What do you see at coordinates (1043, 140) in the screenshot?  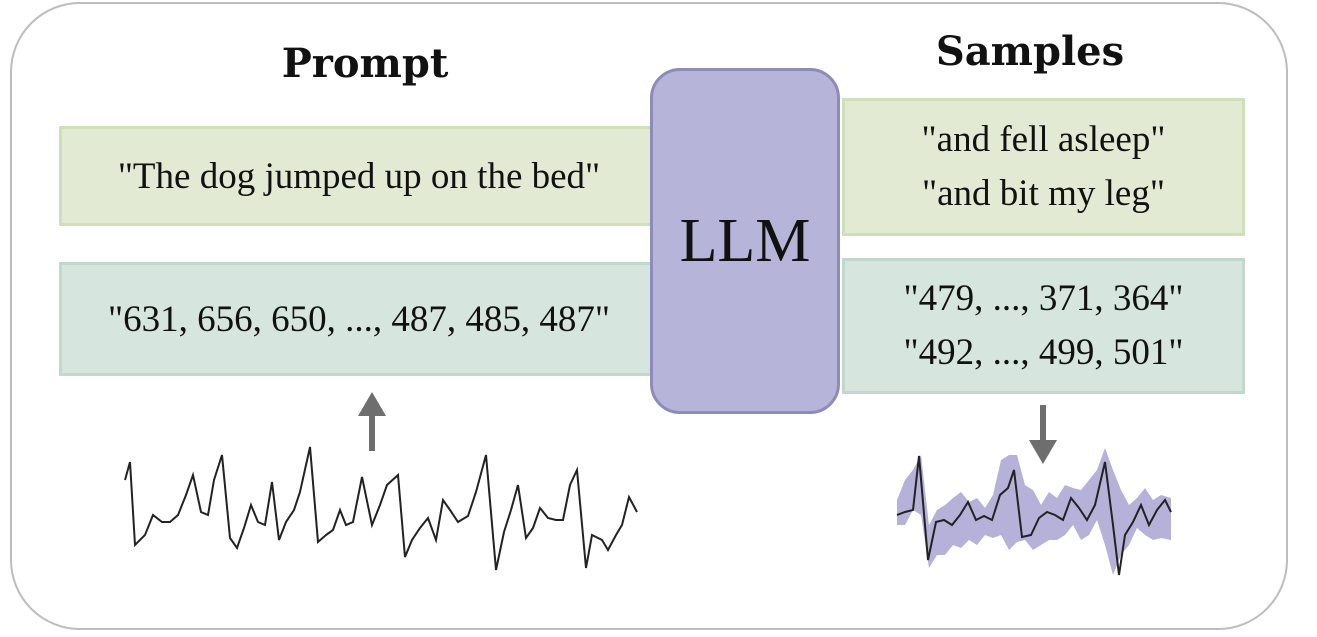 I see `sample-text-line: "and fell asleep"` at bounding box center [1043, 140].